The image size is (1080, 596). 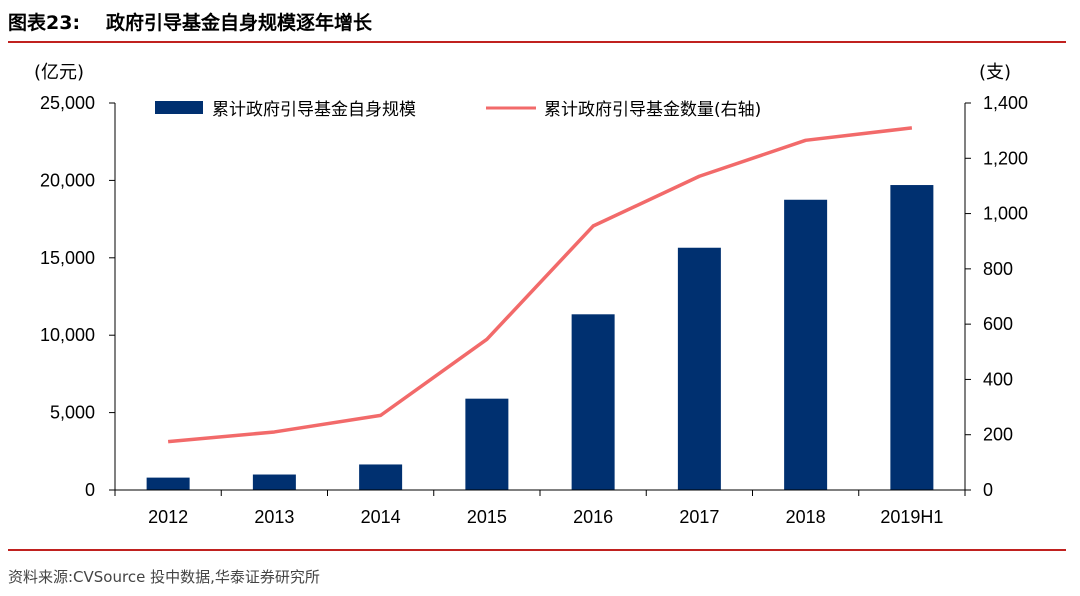 I want to click on legend-label-bar: 累计政府引导基金自身规模, so click(x=314, y=110).